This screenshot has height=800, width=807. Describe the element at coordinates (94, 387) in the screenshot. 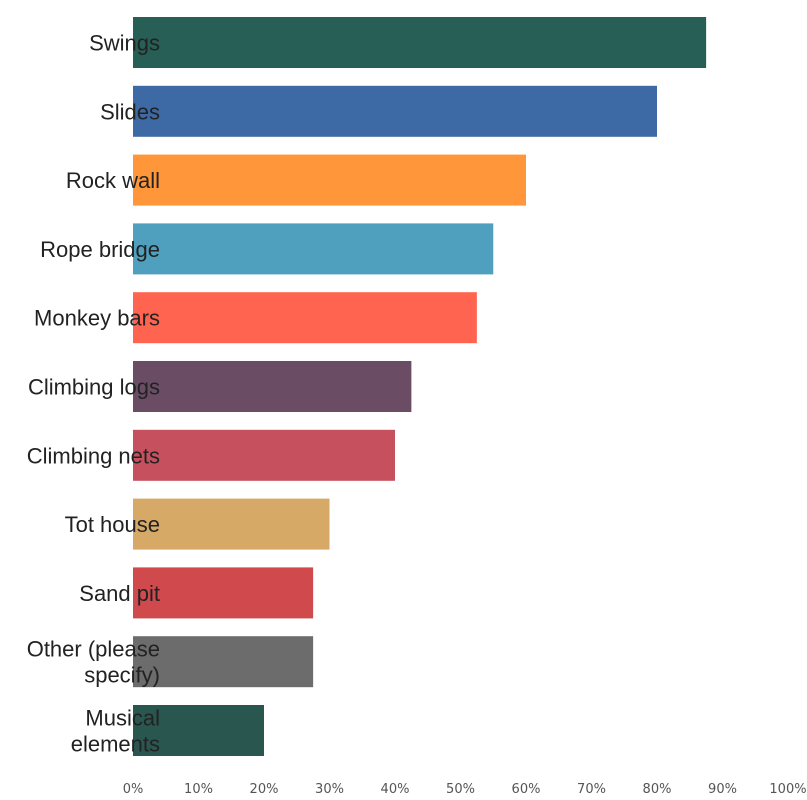

I see `category-label-5: Climbing logs` at that location.